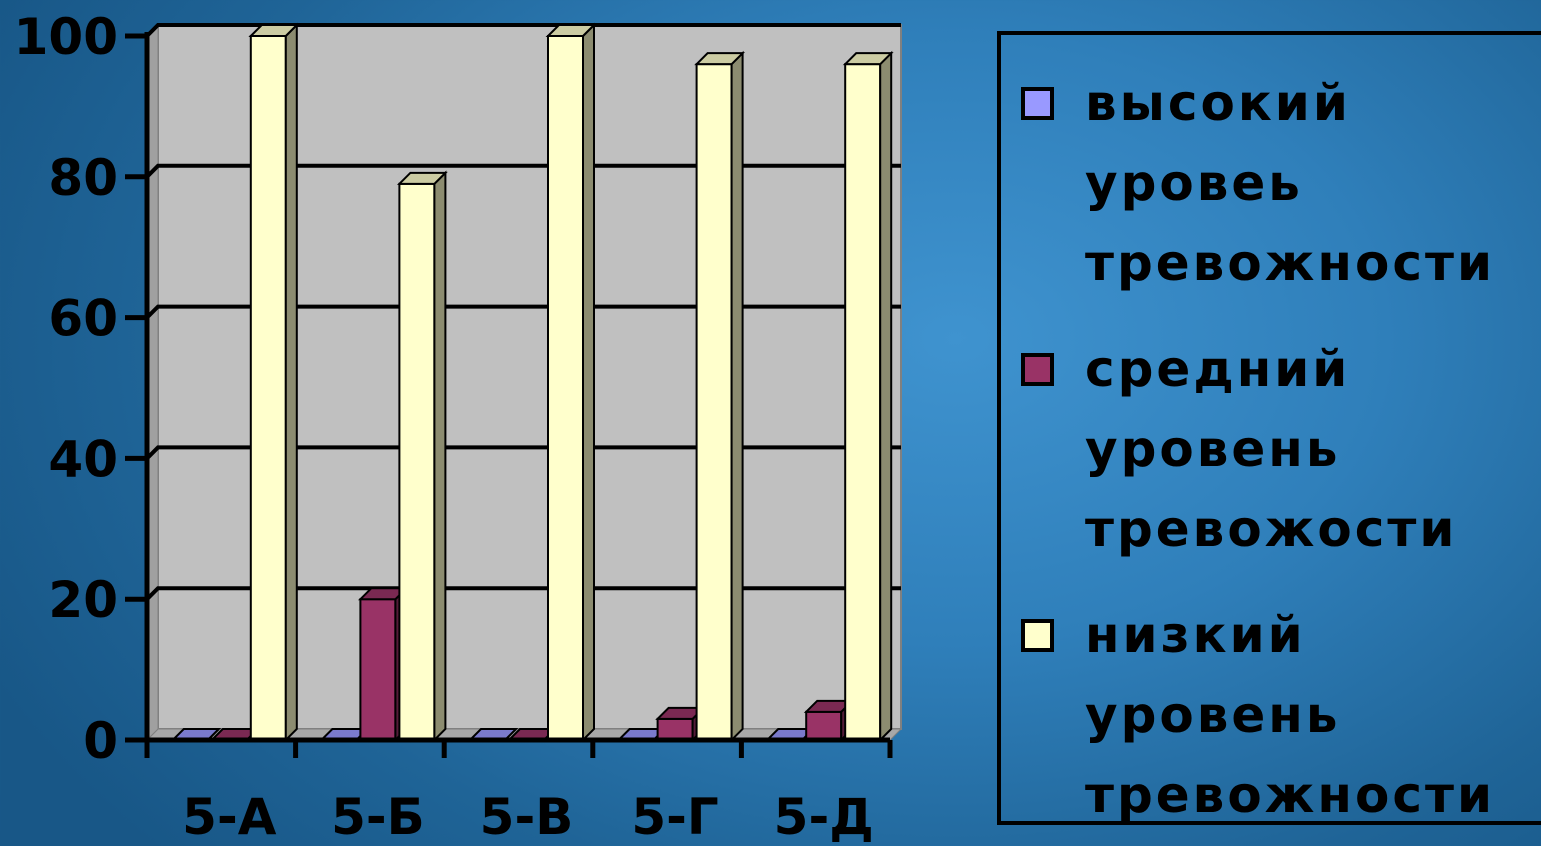 The height and width of the screenshot is (846, 1541). What do you see at coordinates (1037, 369) in the screenshot?
I see `legend-swatch-medium` at bounding box center [1037, 369].